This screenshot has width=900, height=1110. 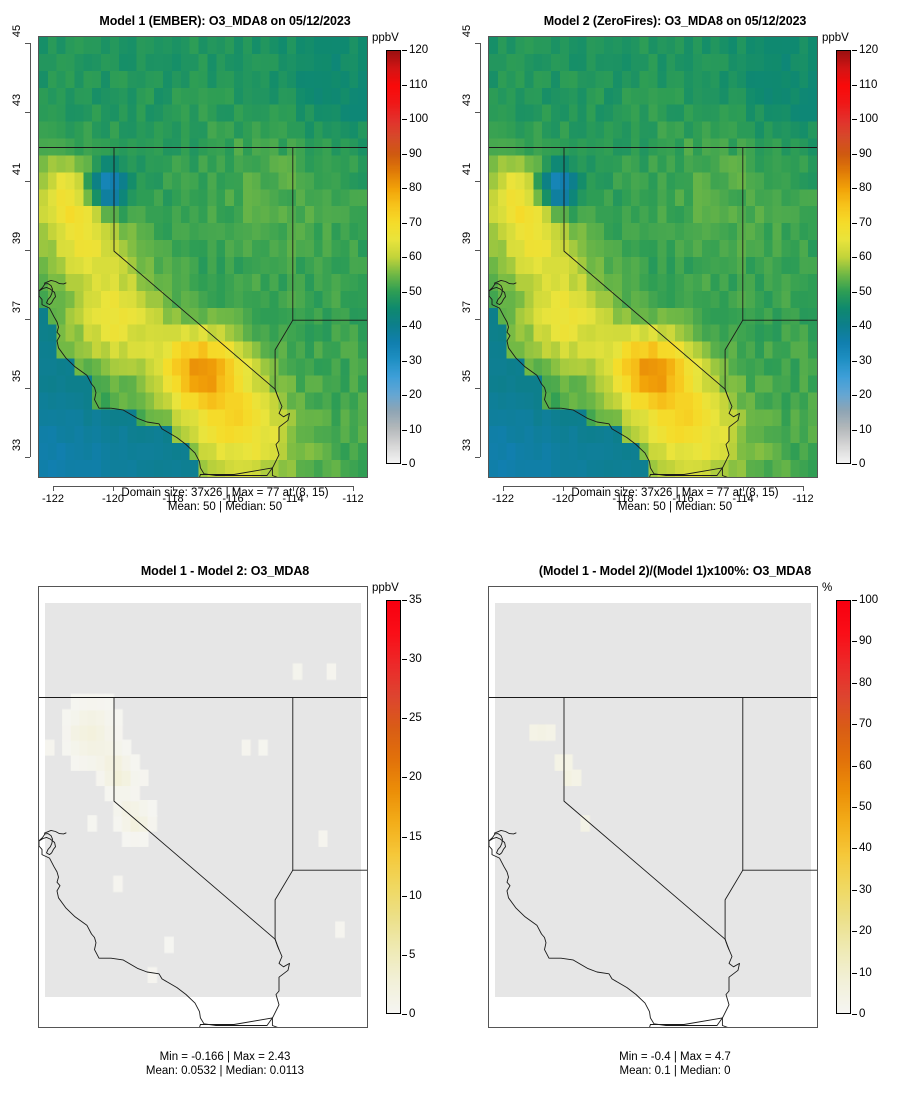 What do you see at coordinates (865, 257) in the screenshot?
I see `colorbar-tick-label: 60` at bounding box center [865, 257].